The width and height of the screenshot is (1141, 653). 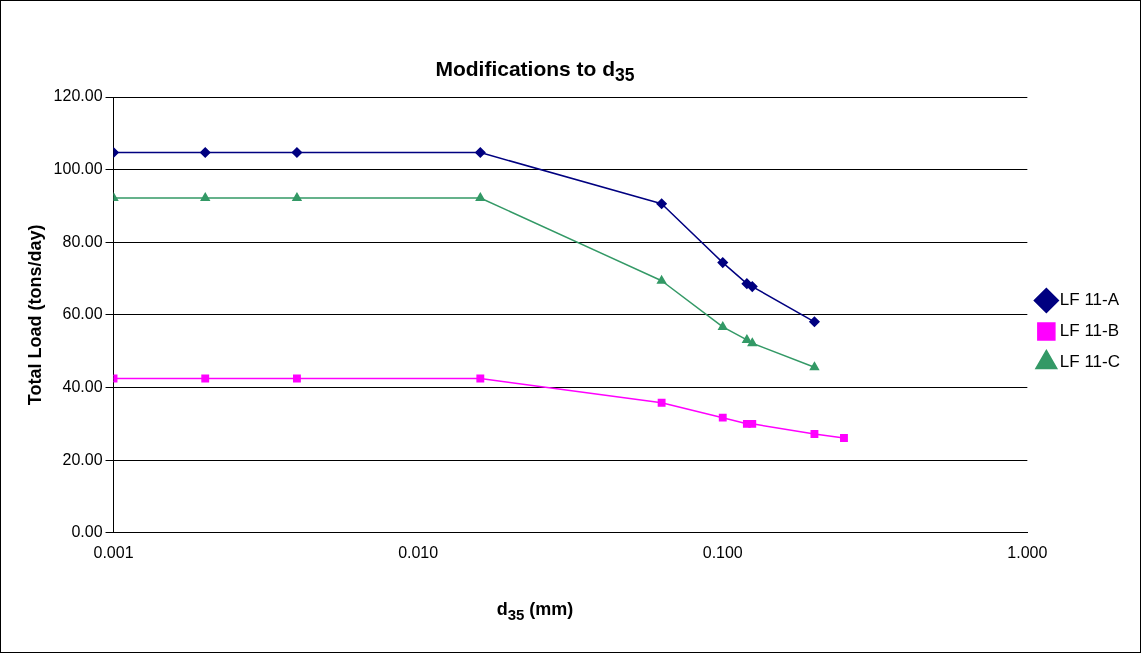 What do you see at coordinates (82, 459) in the screenshot?
I see `y-tick-label: 20.00` at bounding box center [82, 459].